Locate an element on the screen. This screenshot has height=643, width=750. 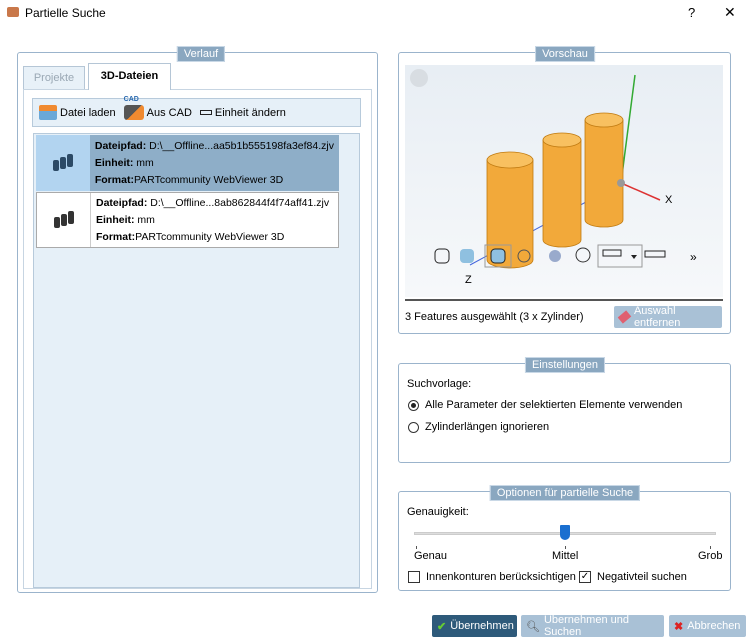
more-tools-button: » is located at coordinates (693, 257).